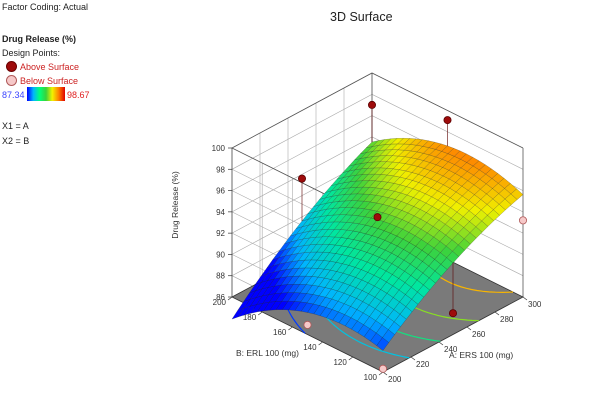 The height and width of the screenshot is (410, 606). What do you see at coordinates (220, 212) in the screenshot?
I see `z-tick-label: 94` at bounding box center [220, 212].